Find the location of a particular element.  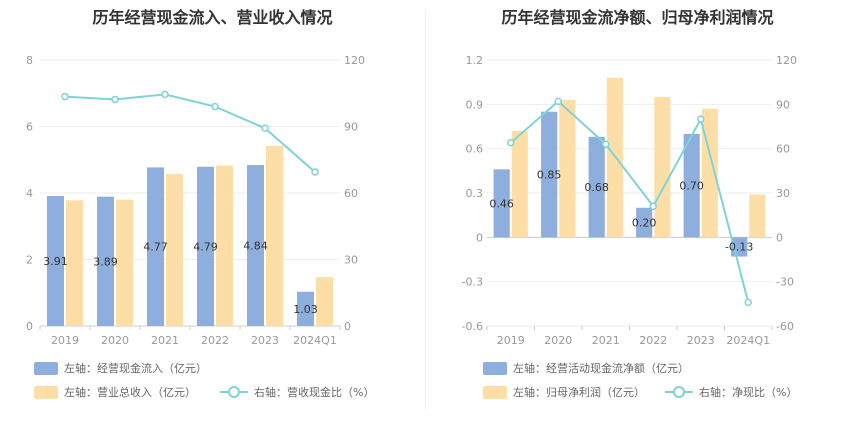

right-chart-title: 历年经营现金流净额、归母净利润情况 is located at coordinates (637, 17).